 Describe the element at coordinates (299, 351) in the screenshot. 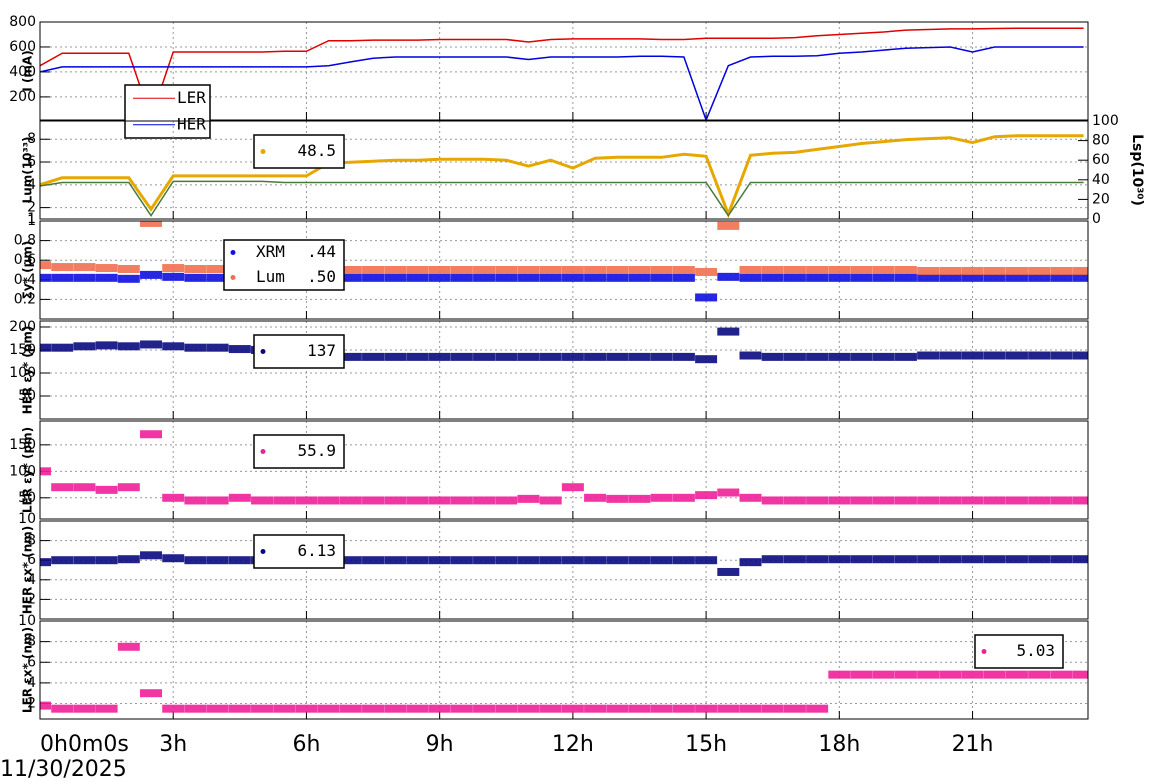

I see `legend: 137` at that location.